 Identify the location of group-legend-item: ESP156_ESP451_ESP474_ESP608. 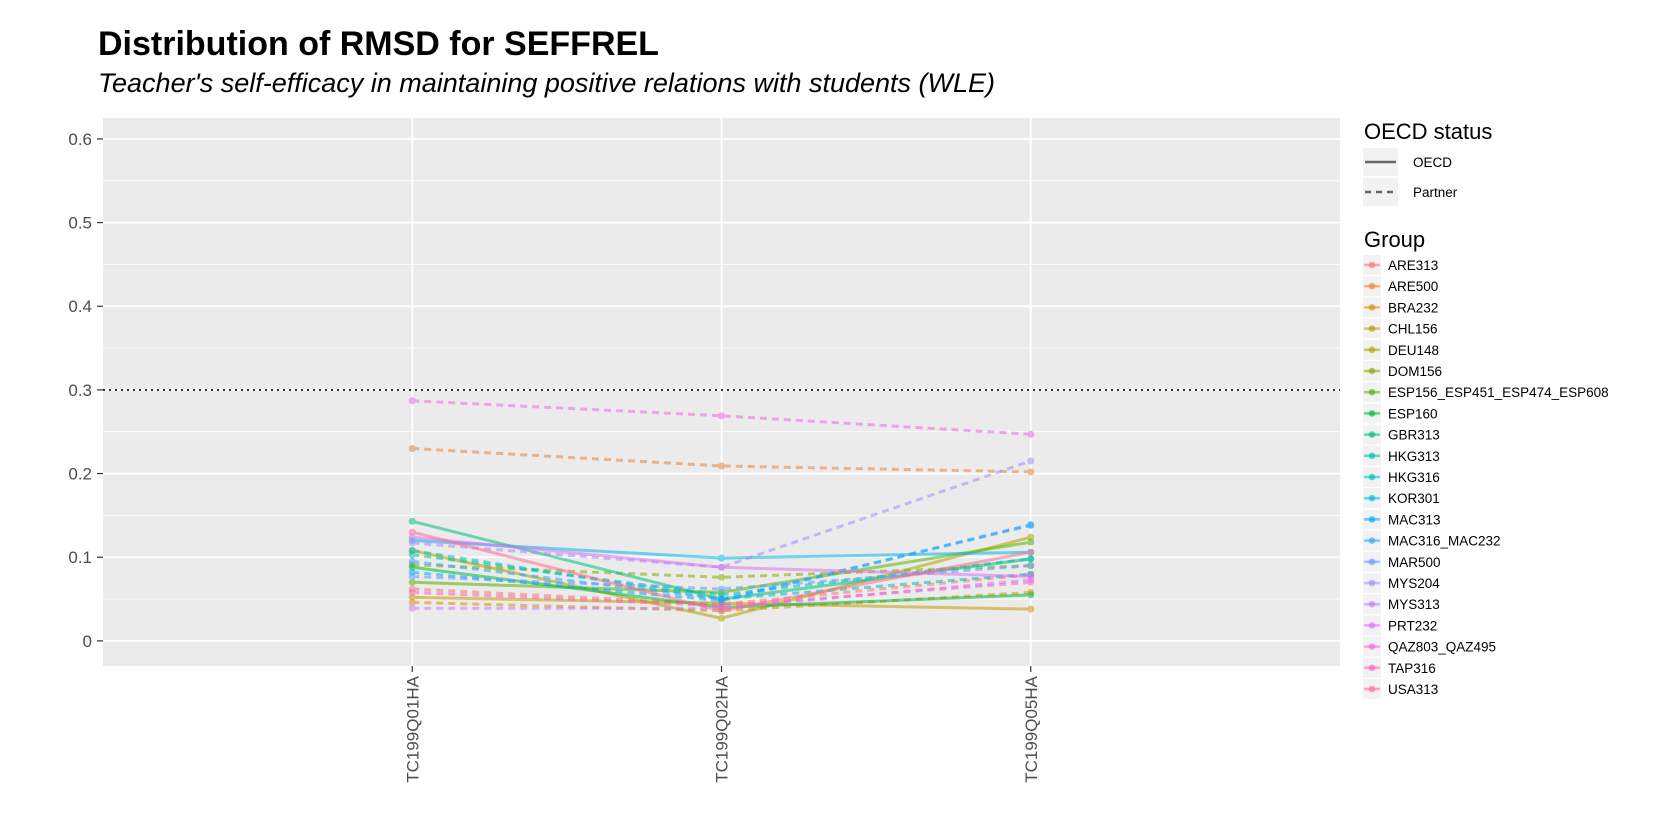
(1486, 392).